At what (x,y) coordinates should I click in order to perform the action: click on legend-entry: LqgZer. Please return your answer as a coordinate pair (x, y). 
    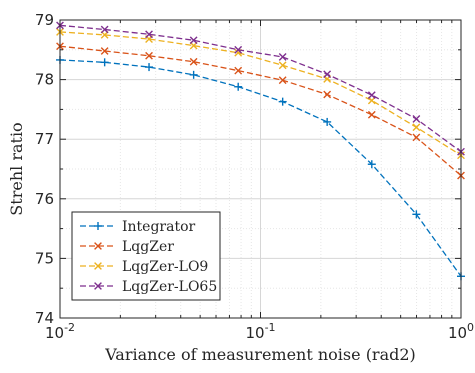
    Looking at the image, I should click on (127, 247).